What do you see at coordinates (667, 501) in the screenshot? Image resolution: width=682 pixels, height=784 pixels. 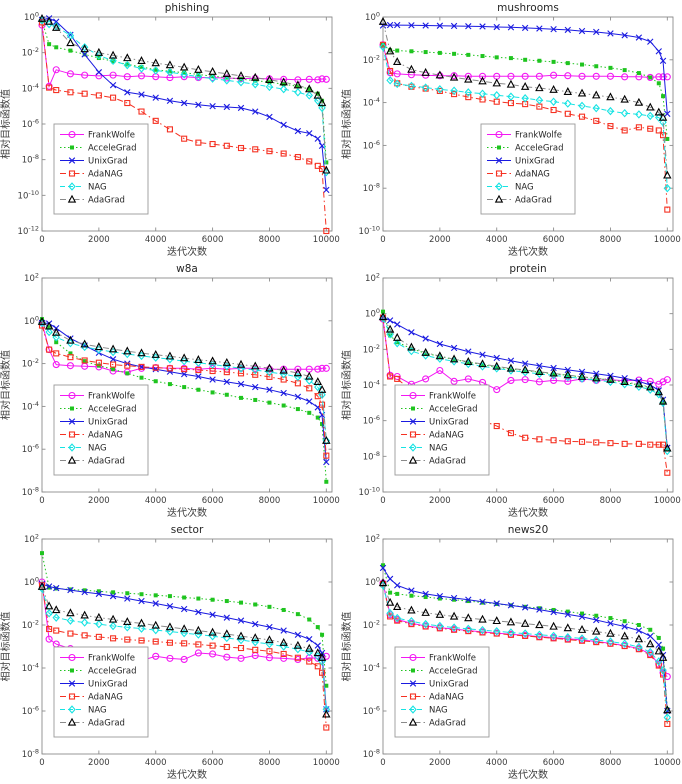 I see `svg-text: 10000` at bounding box center [667, 501].